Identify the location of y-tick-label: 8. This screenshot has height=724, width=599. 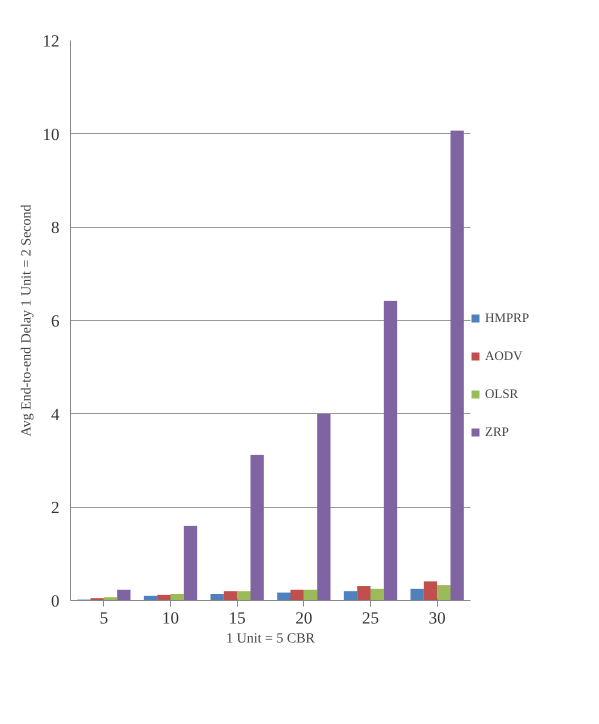
(55, 228).